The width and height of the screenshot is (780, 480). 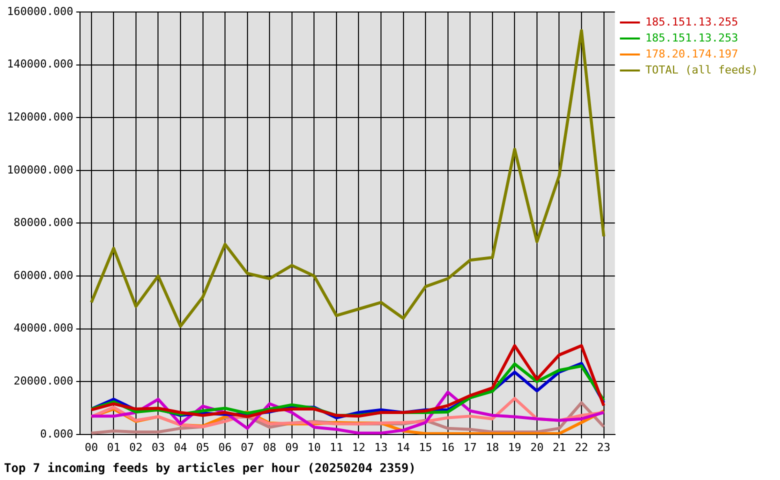 I want to click on x-tick-label: 22, so click(x=581, y=447).